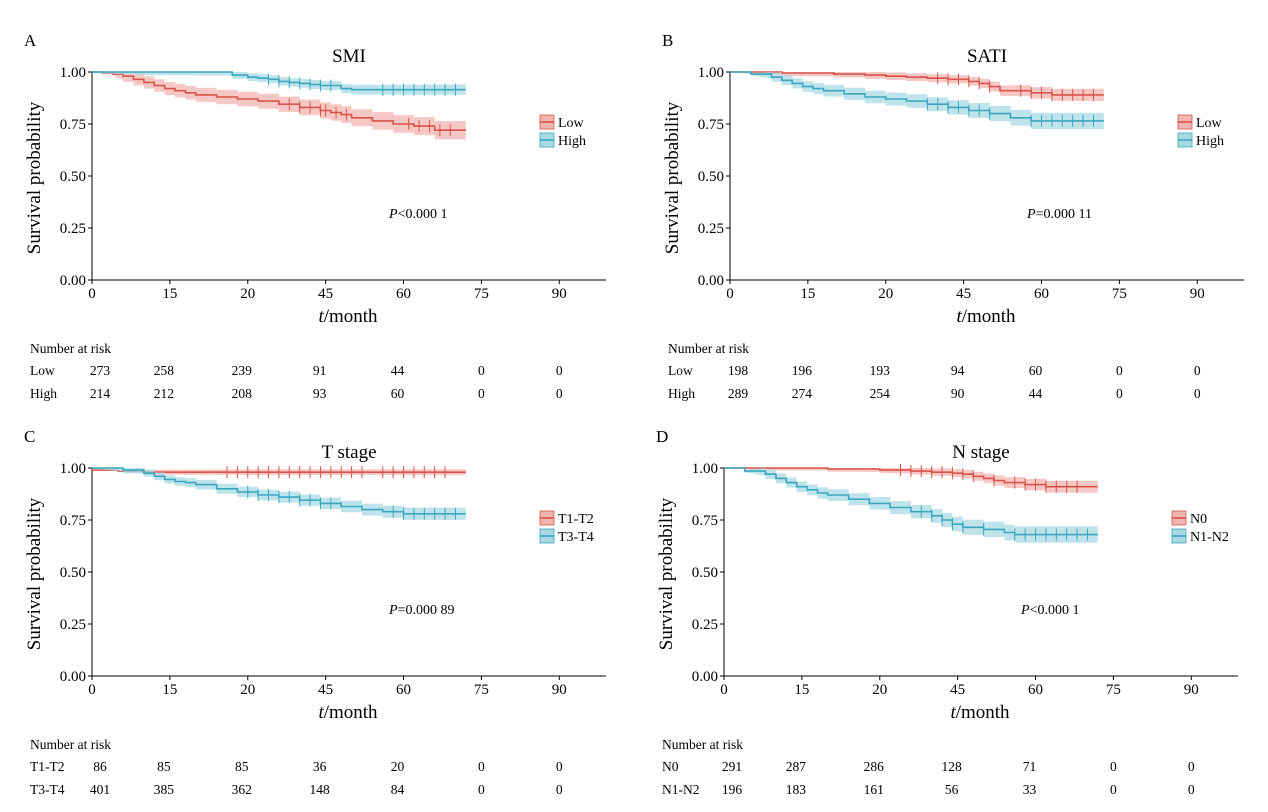 This screenshot has height=812, width=1268. I want to click on risk-value: 60, so click(1036, 370).